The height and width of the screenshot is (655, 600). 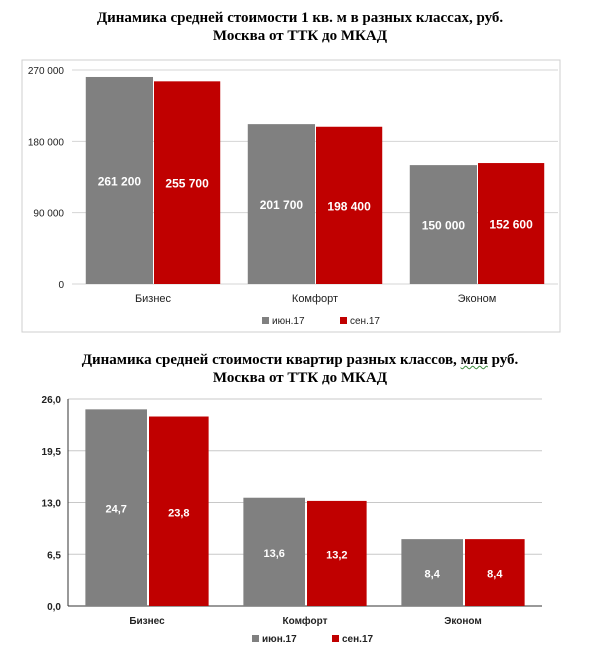 What do you see at coordinates (46, 142) in the screenshot?
I see `y-tick-label: 180 000` at bounding box center [46, 142].